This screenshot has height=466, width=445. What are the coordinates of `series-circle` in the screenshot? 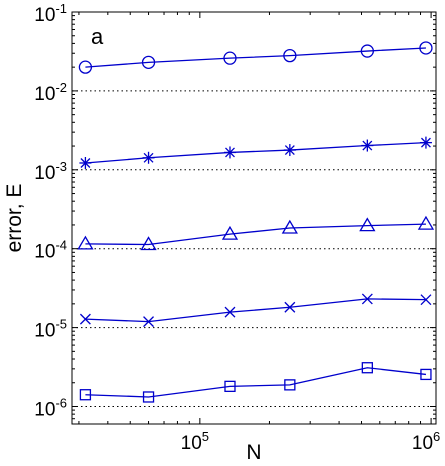 It's located at (255, 57).